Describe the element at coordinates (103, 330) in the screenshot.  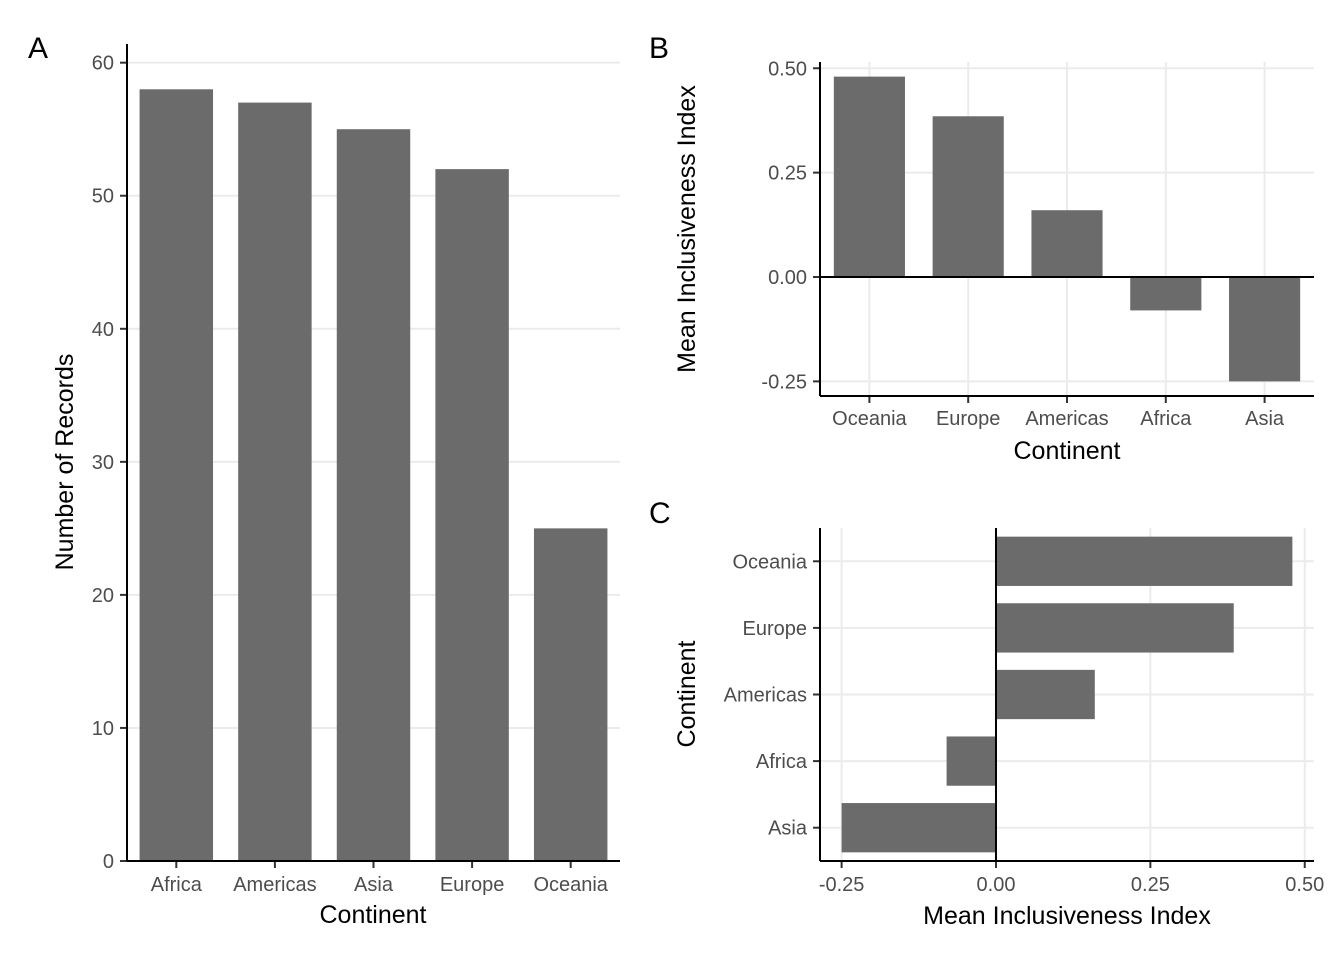
I see `panel-a-y-tick-label: 40` at that location.